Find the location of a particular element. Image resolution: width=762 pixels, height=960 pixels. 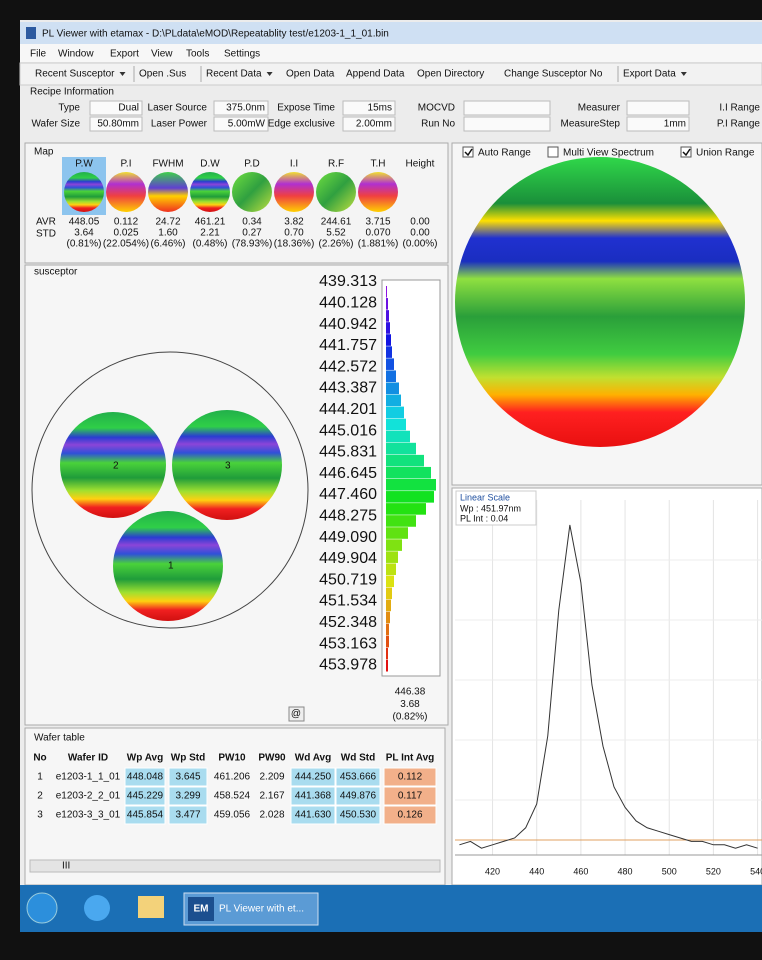

cell-text: 2.028 is located at coordinates (271, 815).